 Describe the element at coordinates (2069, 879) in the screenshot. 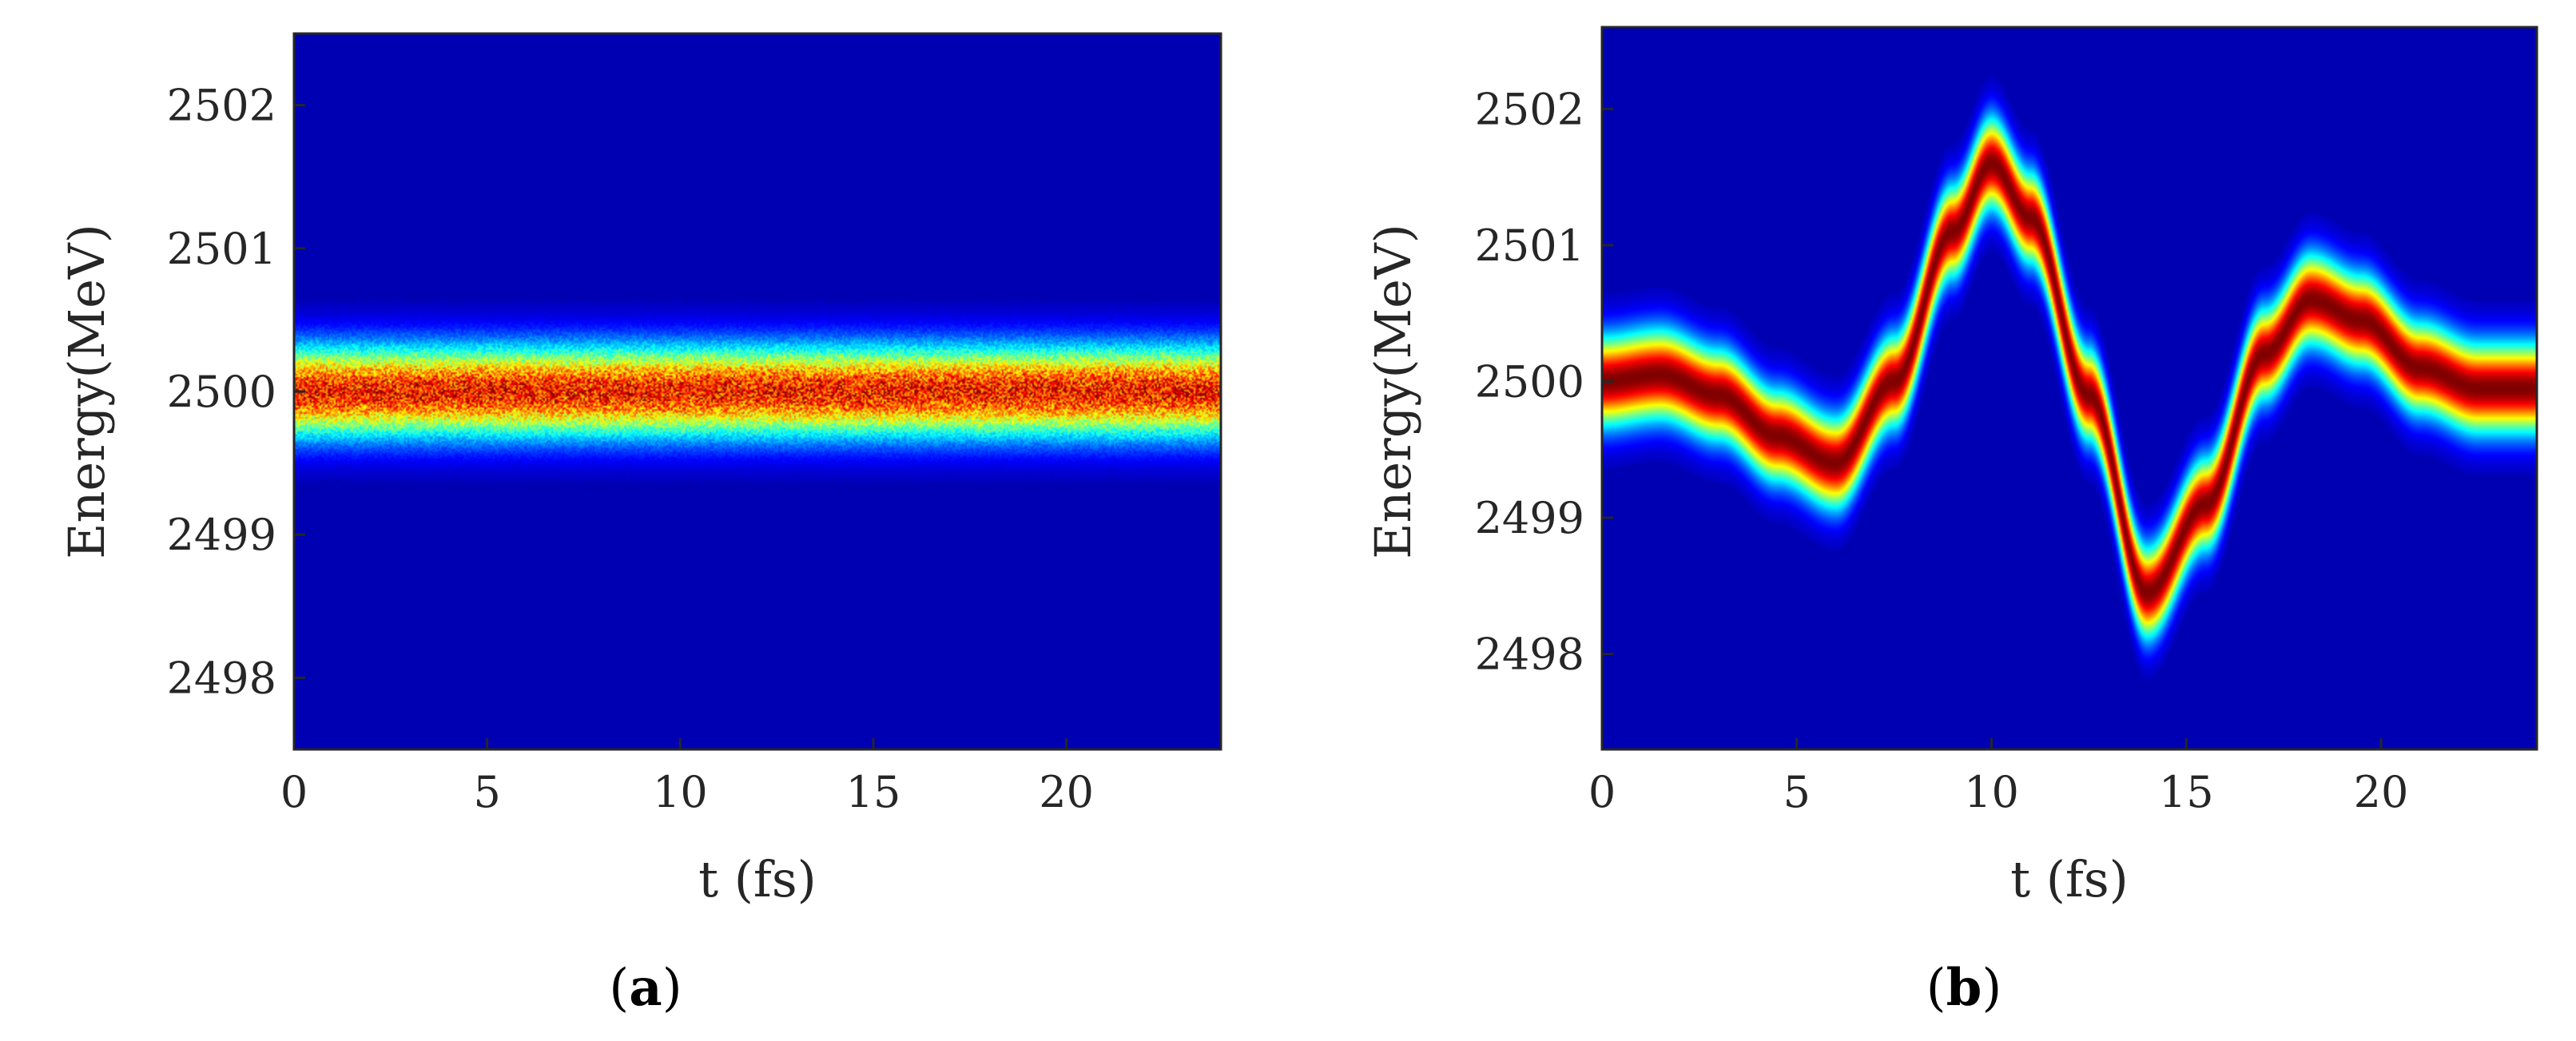

I see `x-axis-title-b: t (fs)` at that location.